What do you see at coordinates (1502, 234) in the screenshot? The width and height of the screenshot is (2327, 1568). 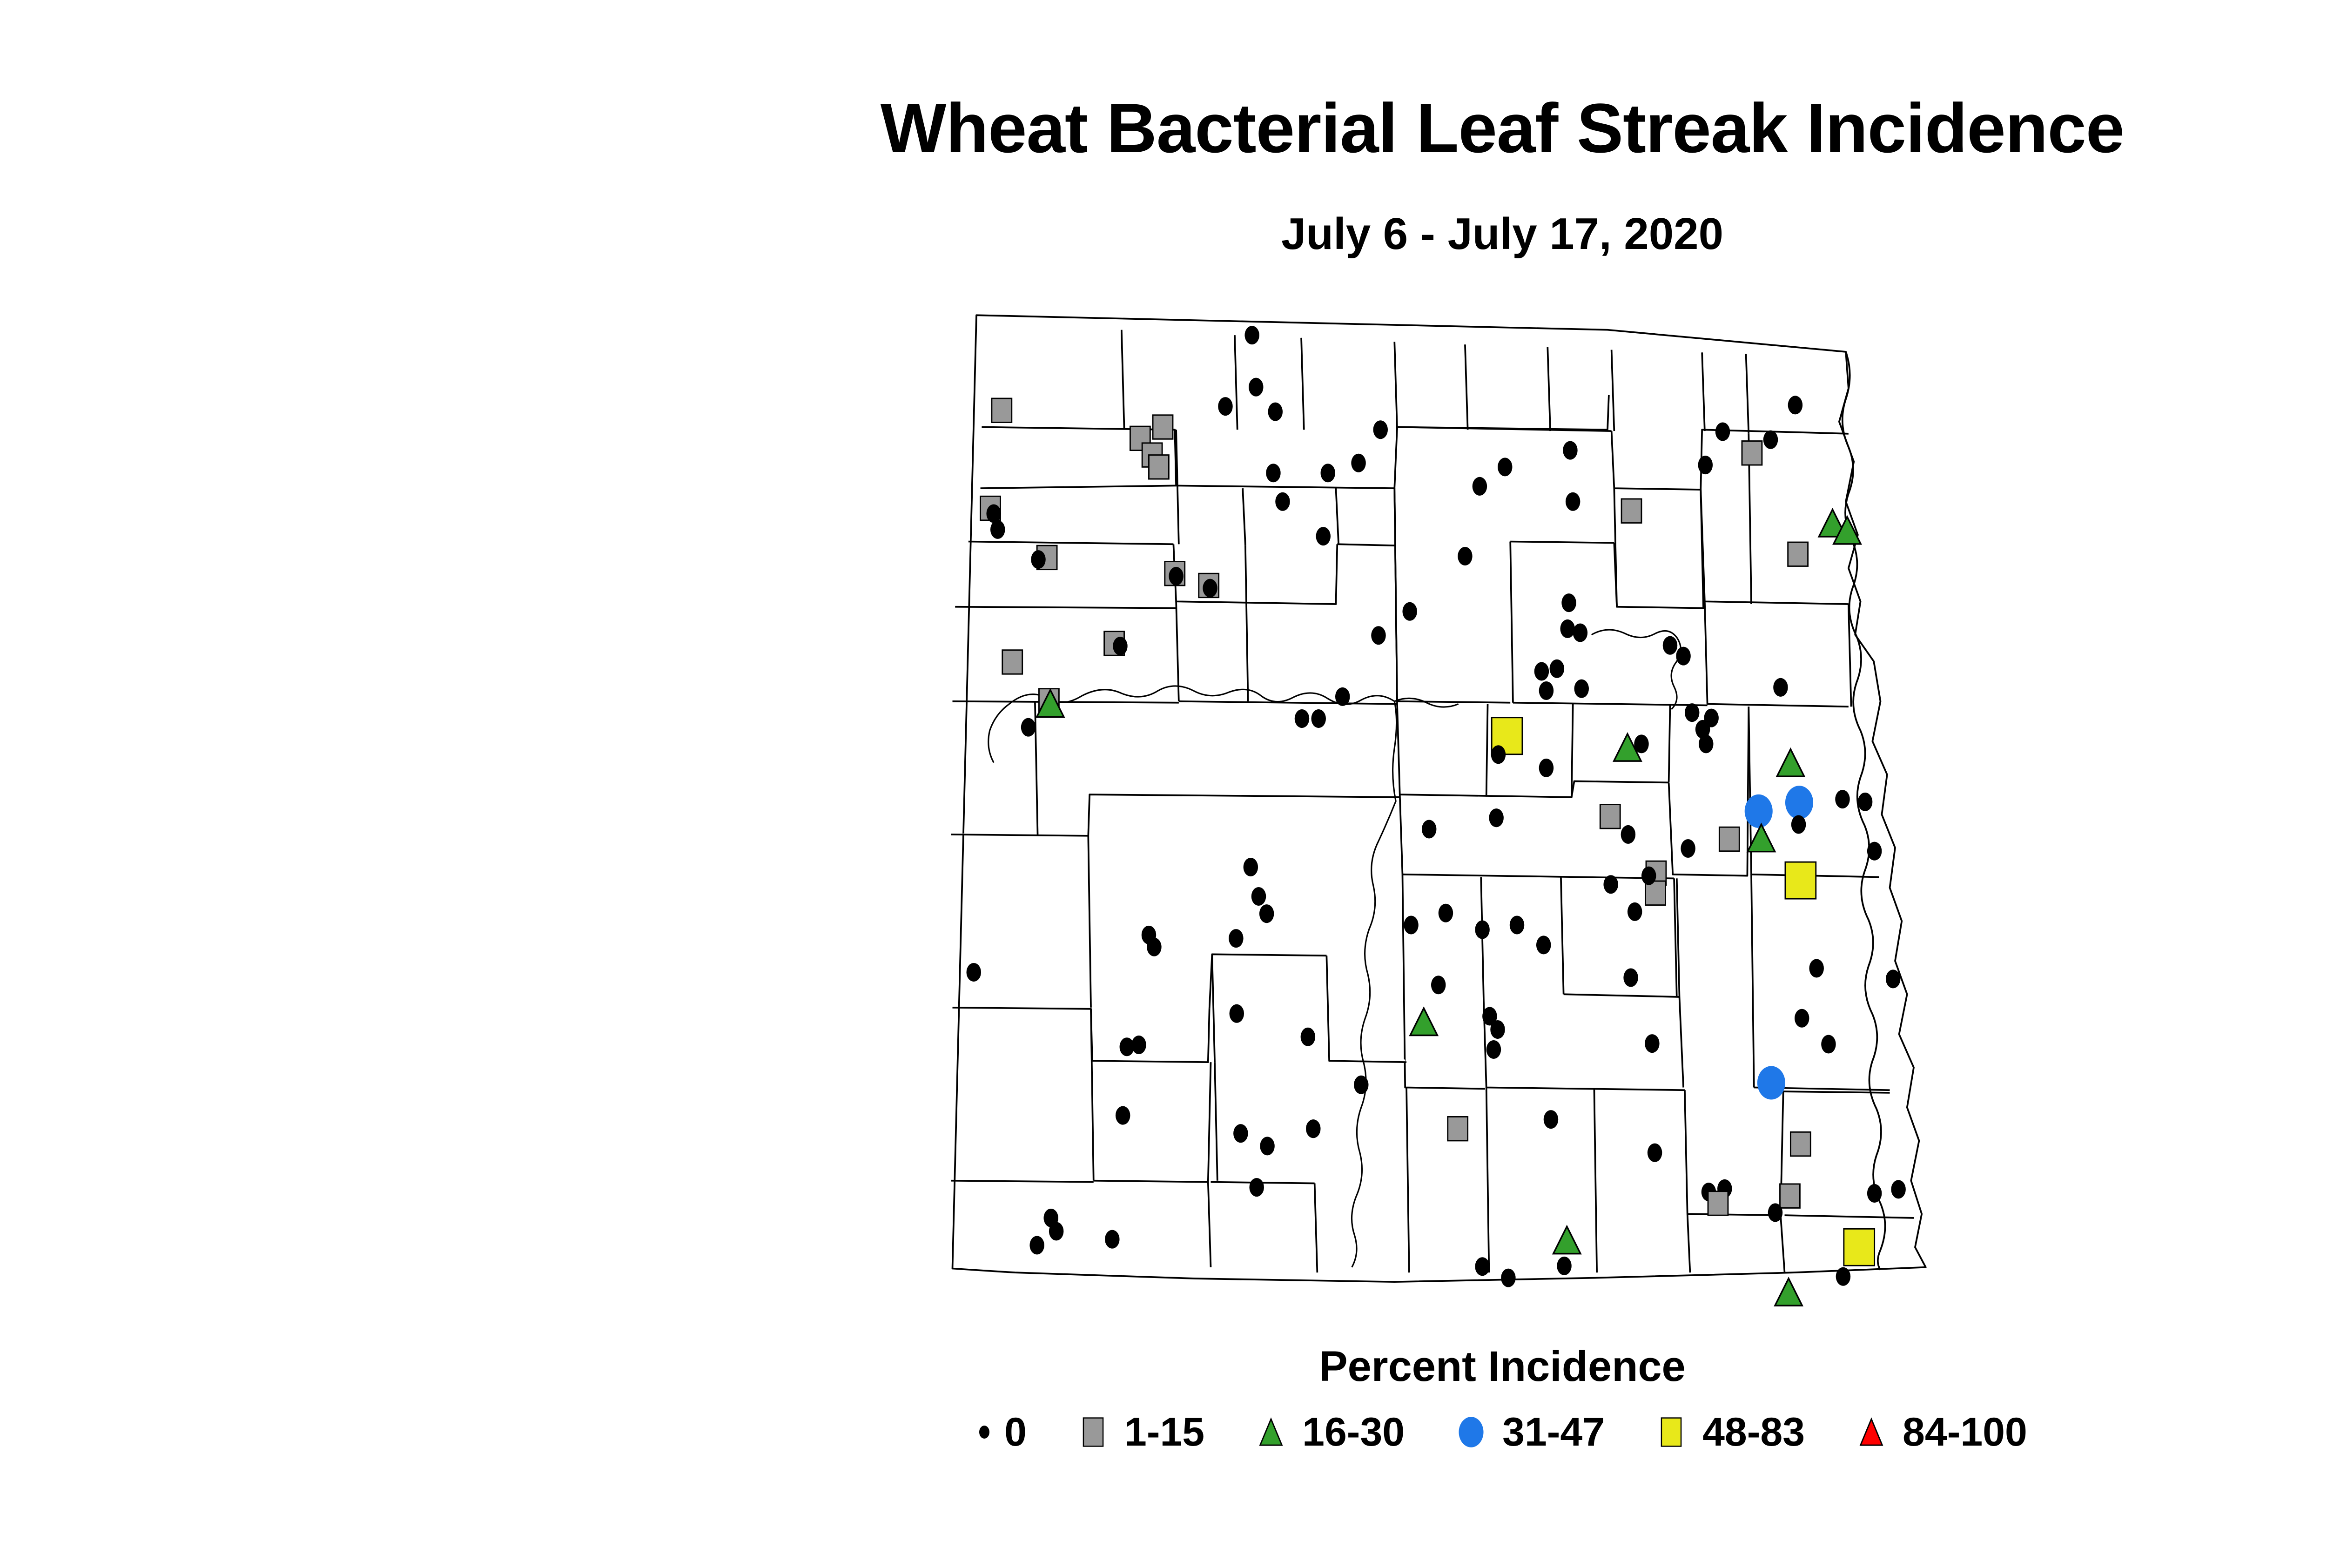 I see `page-subtitle: July 6 - July 17, 2020` at bounding box center [1502, 234].